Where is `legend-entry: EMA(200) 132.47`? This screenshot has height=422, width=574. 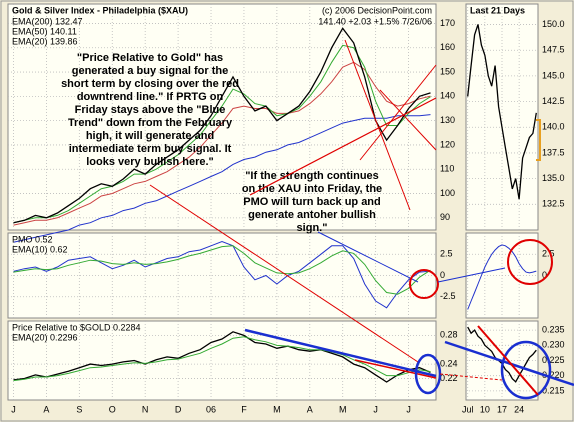 legend-entry: EMA(200) 132.47 is located at coordinates (47, 21).